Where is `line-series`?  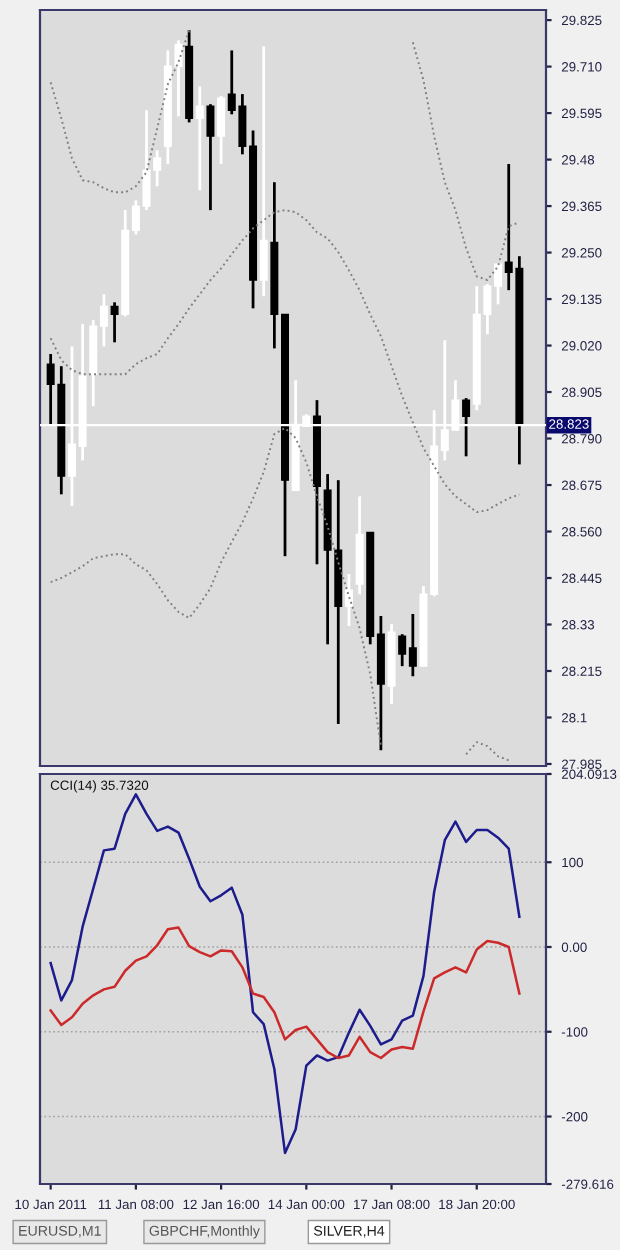
line-series is located at coordinates (285, 993).